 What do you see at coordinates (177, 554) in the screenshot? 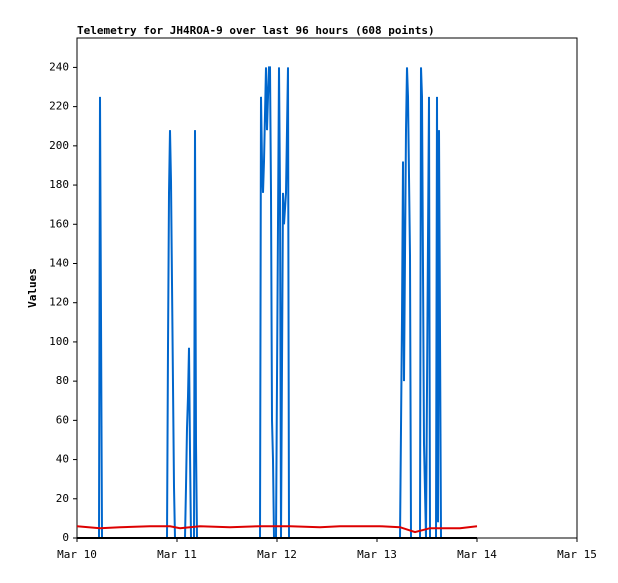
I see `x-tick-label: Mar 11` at bounding box center [177, 554].